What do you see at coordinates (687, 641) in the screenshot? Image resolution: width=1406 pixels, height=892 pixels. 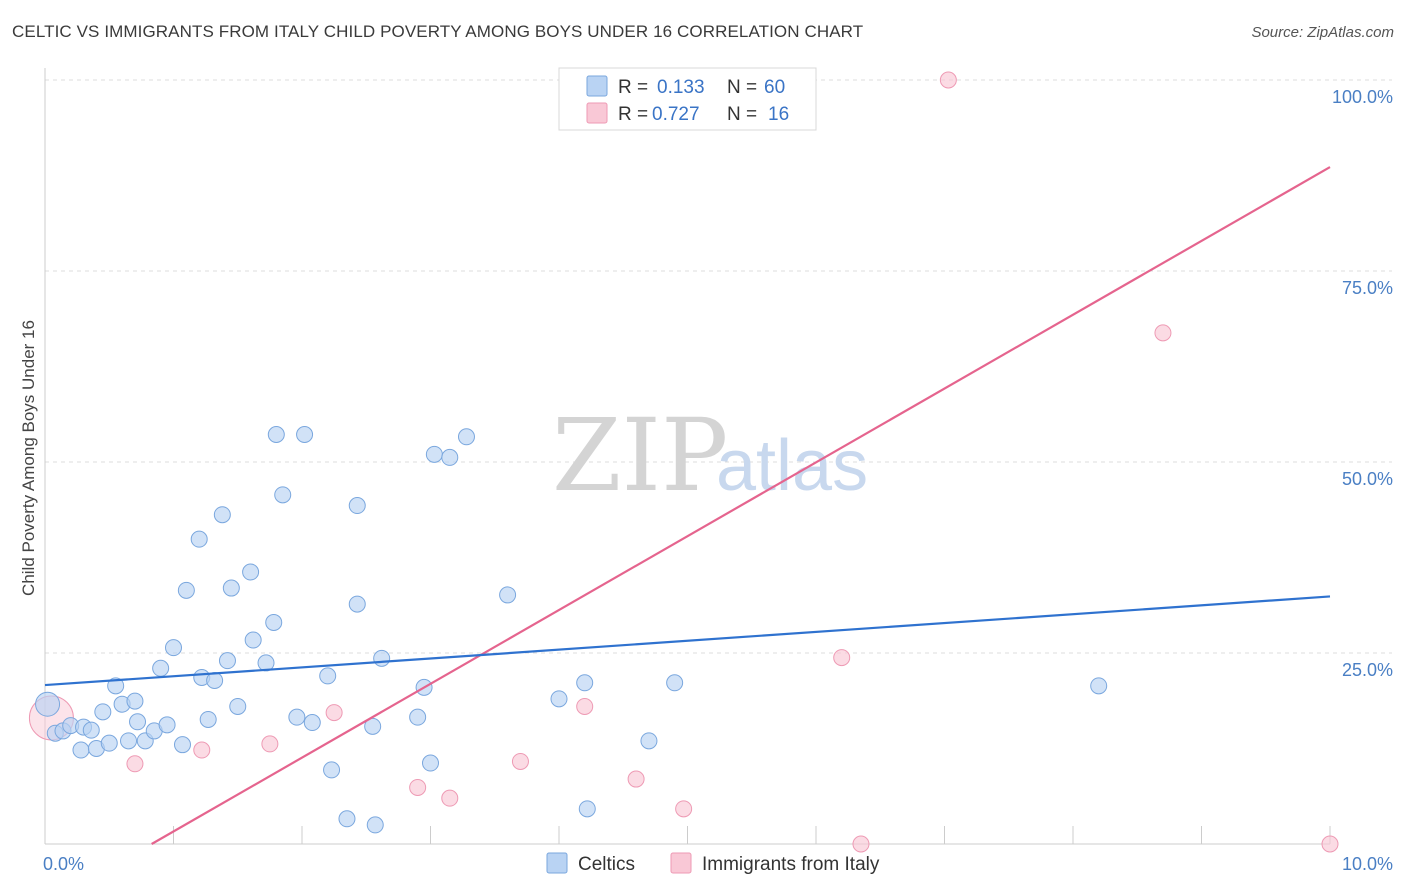 I see `celtics-trend-line` at bounding box center [687, 641].